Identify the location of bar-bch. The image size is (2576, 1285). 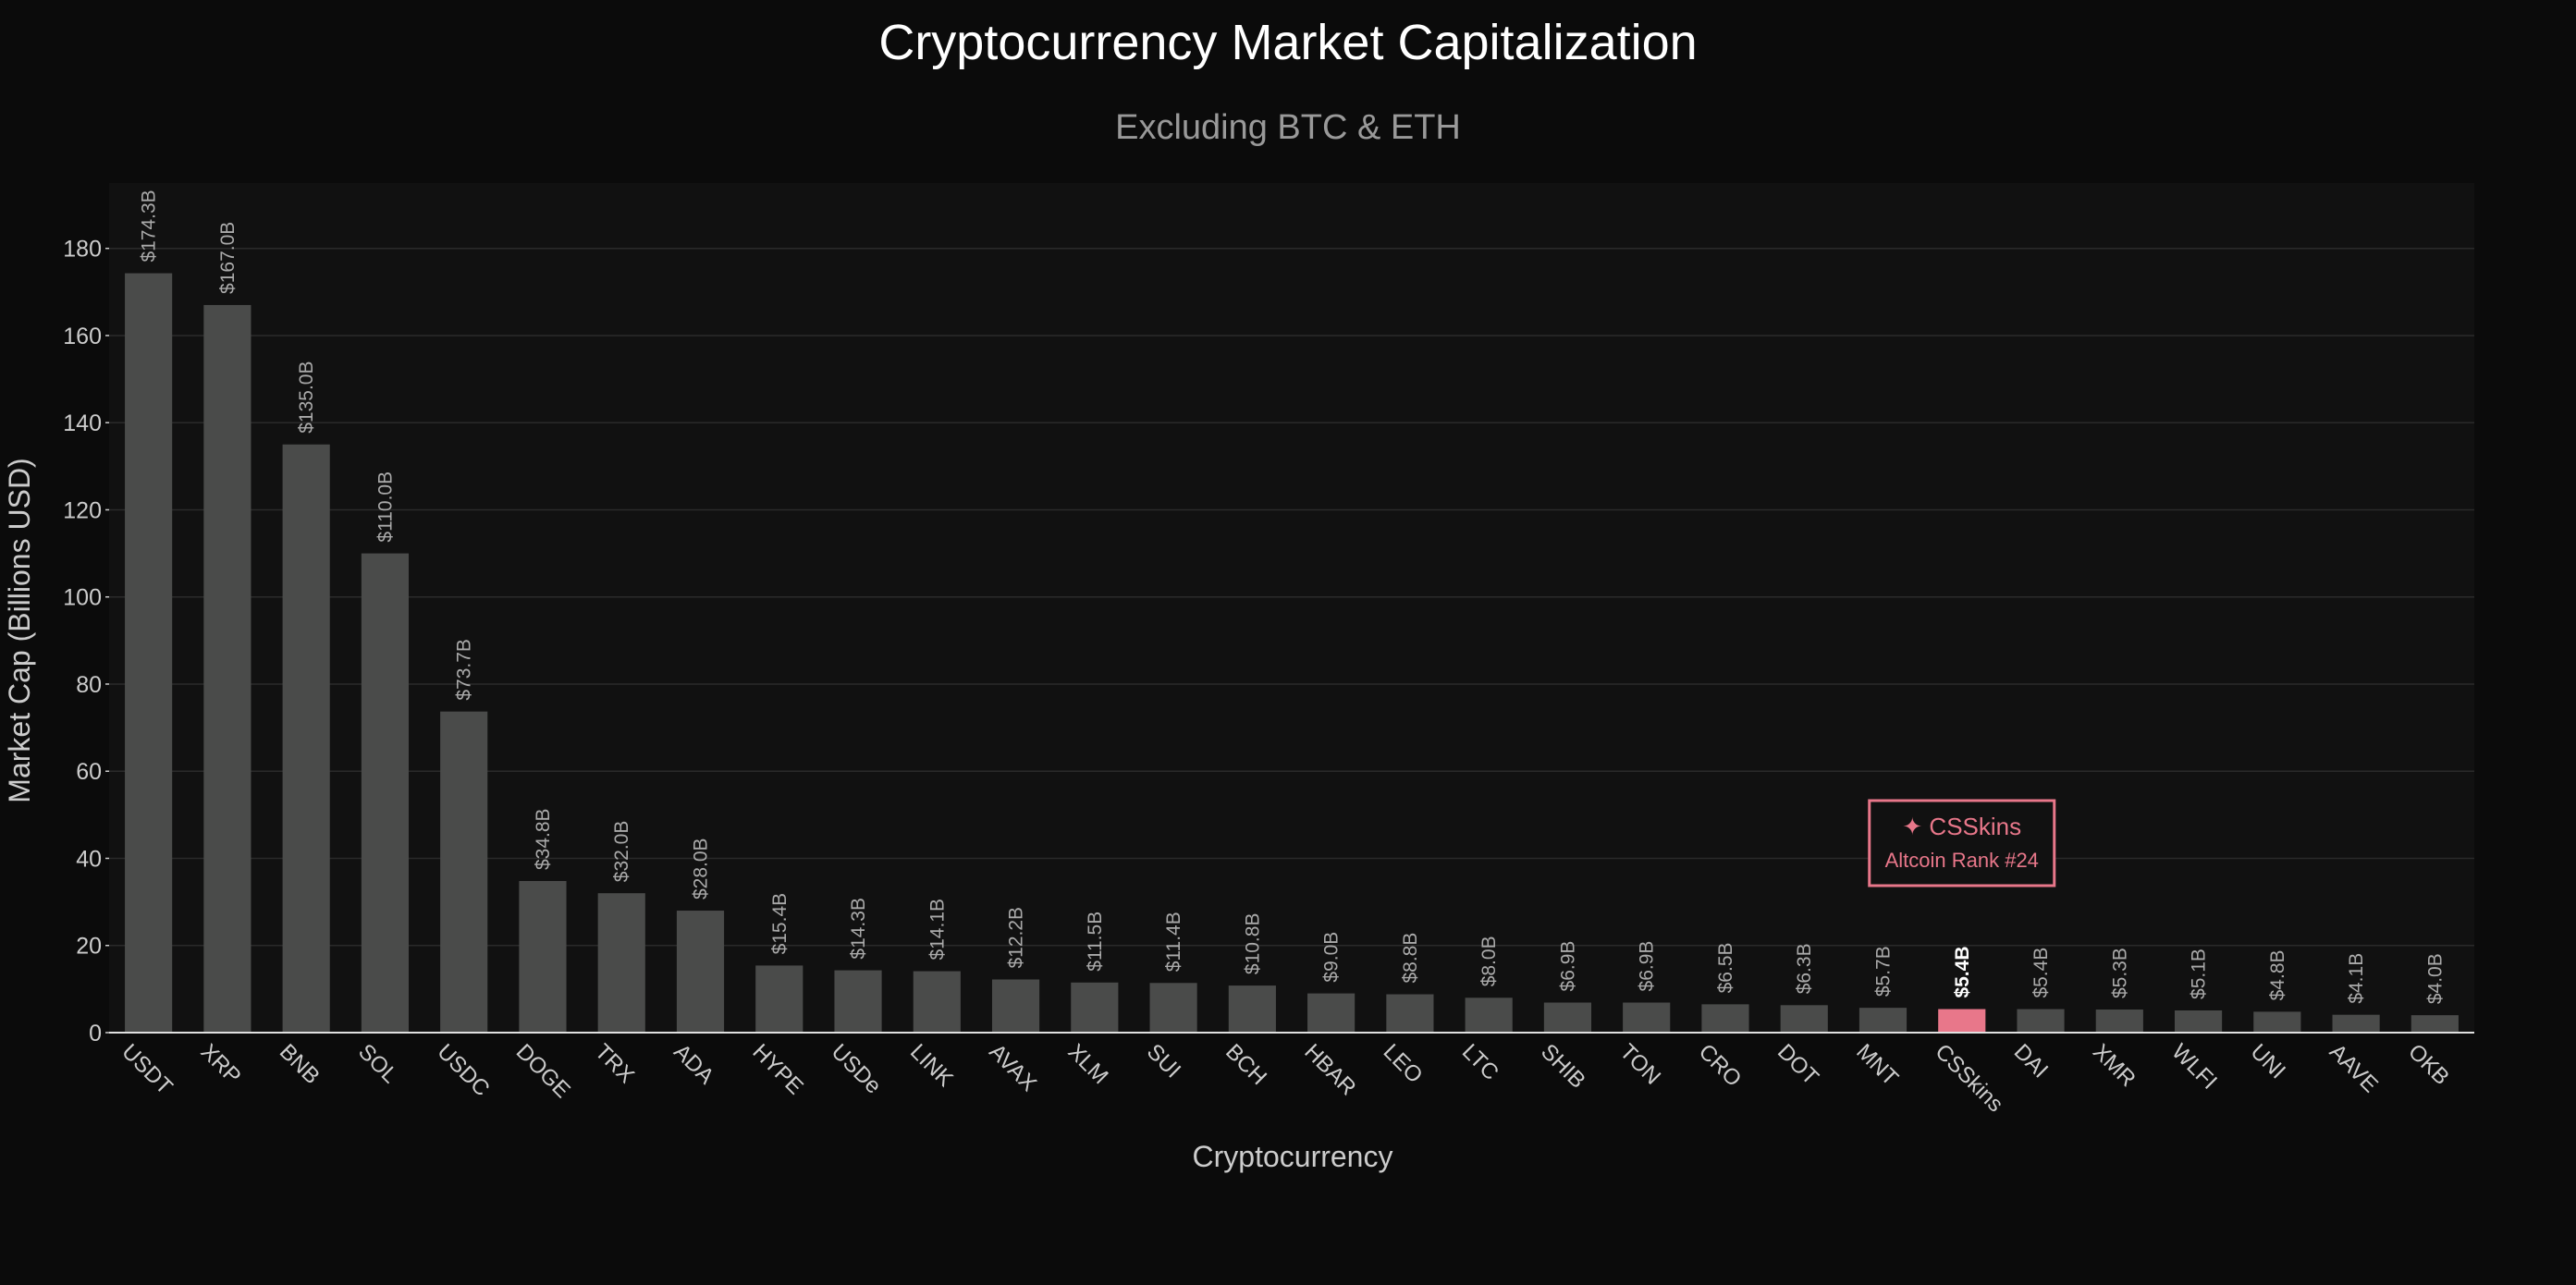
(1252, 1009).